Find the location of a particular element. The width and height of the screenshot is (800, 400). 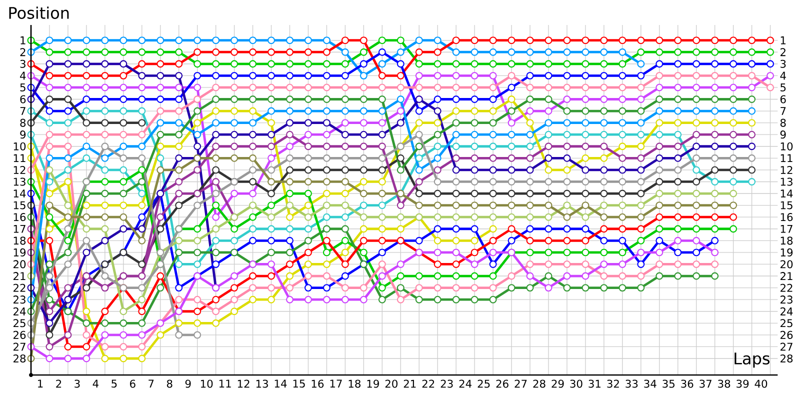

y2-tick-label: 3 is located at coordinates (783, 64).